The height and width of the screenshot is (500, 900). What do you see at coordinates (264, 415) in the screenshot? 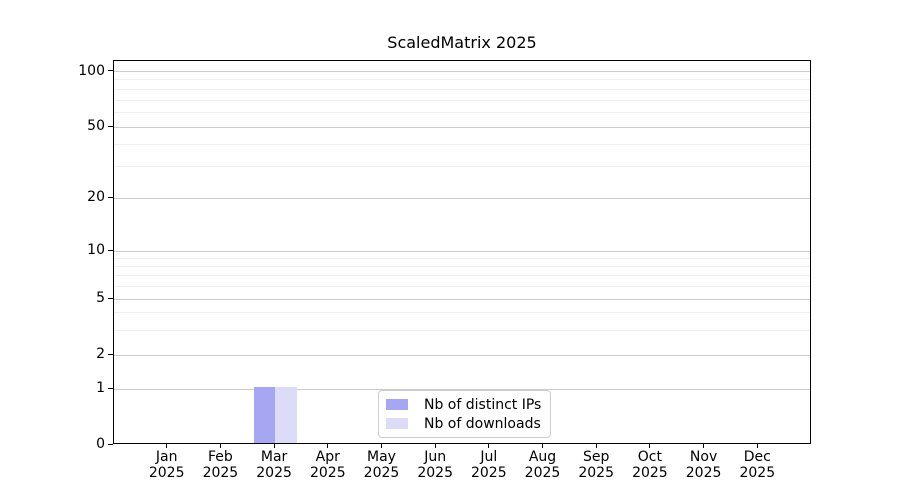
I see `bar-nb-of-distinct-ips-mar-2025` at bounding box center [264, 415].